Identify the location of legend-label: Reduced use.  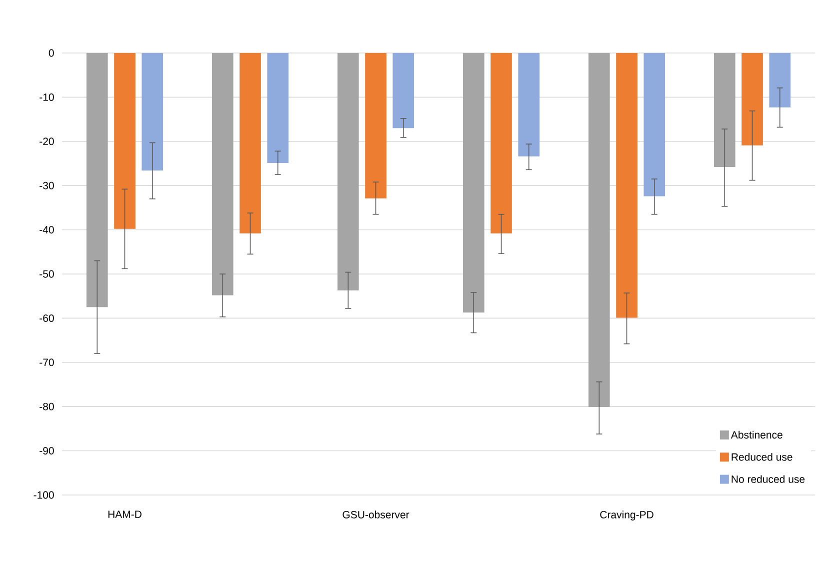
(762, 457).